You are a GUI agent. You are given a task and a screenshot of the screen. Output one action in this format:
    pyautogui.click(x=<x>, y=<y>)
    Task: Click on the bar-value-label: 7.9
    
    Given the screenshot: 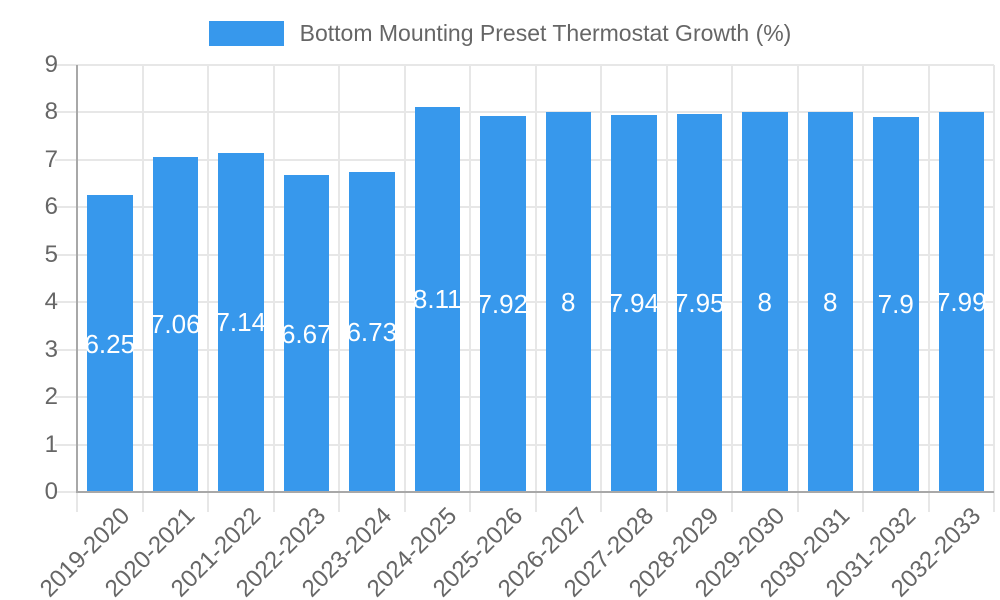 What is the action you would take?
    pyautogui.click(x=895, y=304)
    